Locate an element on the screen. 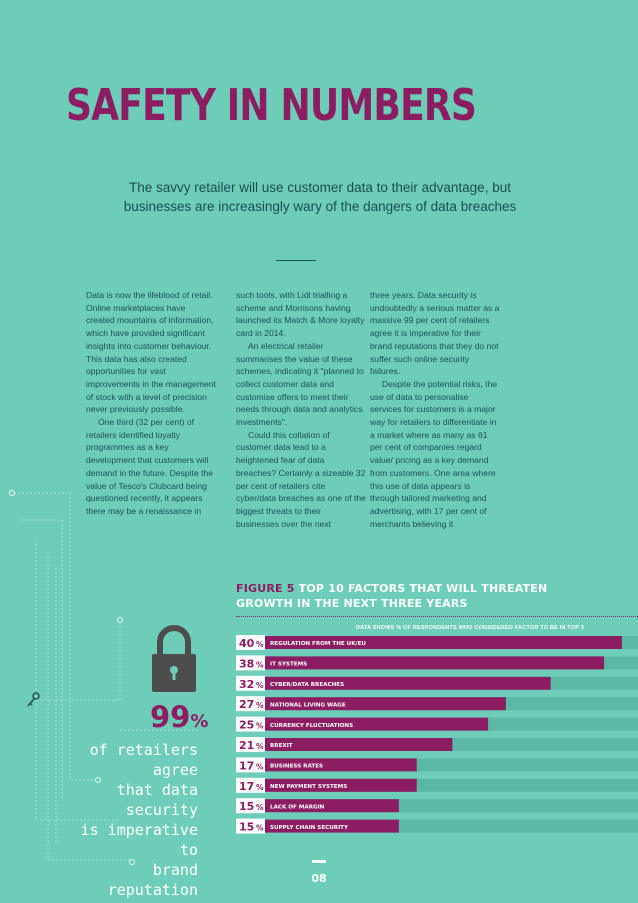 This screenshot has width=638, height=903. stat-caption-line: is imperative to is located at coordinates (139, 840).